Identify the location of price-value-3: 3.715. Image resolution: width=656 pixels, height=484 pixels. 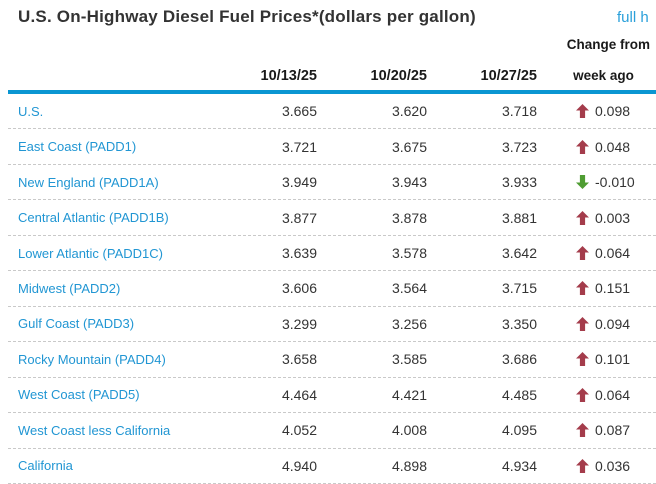
(519, 288).